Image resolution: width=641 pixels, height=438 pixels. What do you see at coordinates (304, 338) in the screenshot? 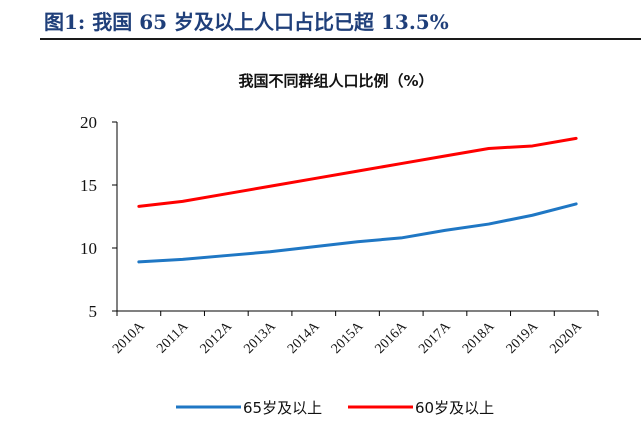
I see `x-tick-label: 2014A` at bounding box center [304, 338].